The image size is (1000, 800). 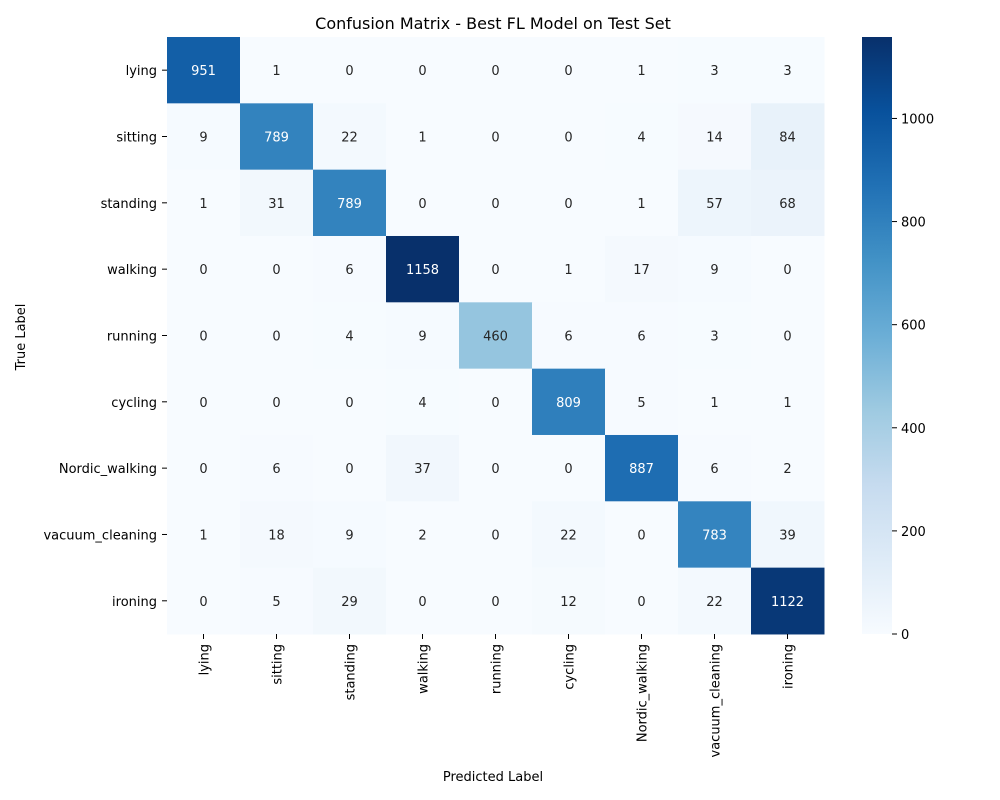 What do you see at coordinates (422, 469) in the screenshot?
I see `cell-value-label: 37` at bounding box center [422, 469].